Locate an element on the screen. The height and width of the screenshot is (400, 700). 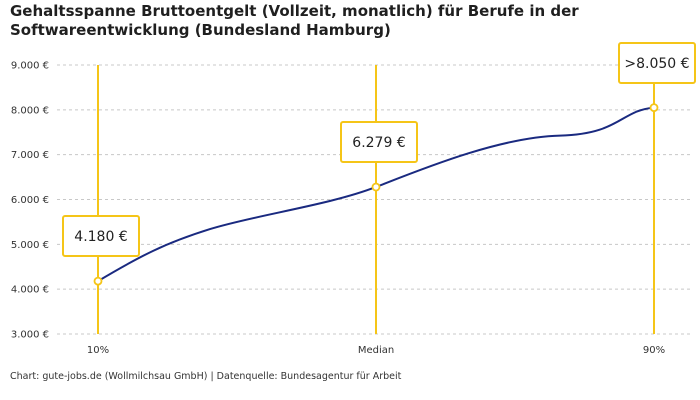
y-tick-label: 9.000 € is located at coordinates (30, 66).